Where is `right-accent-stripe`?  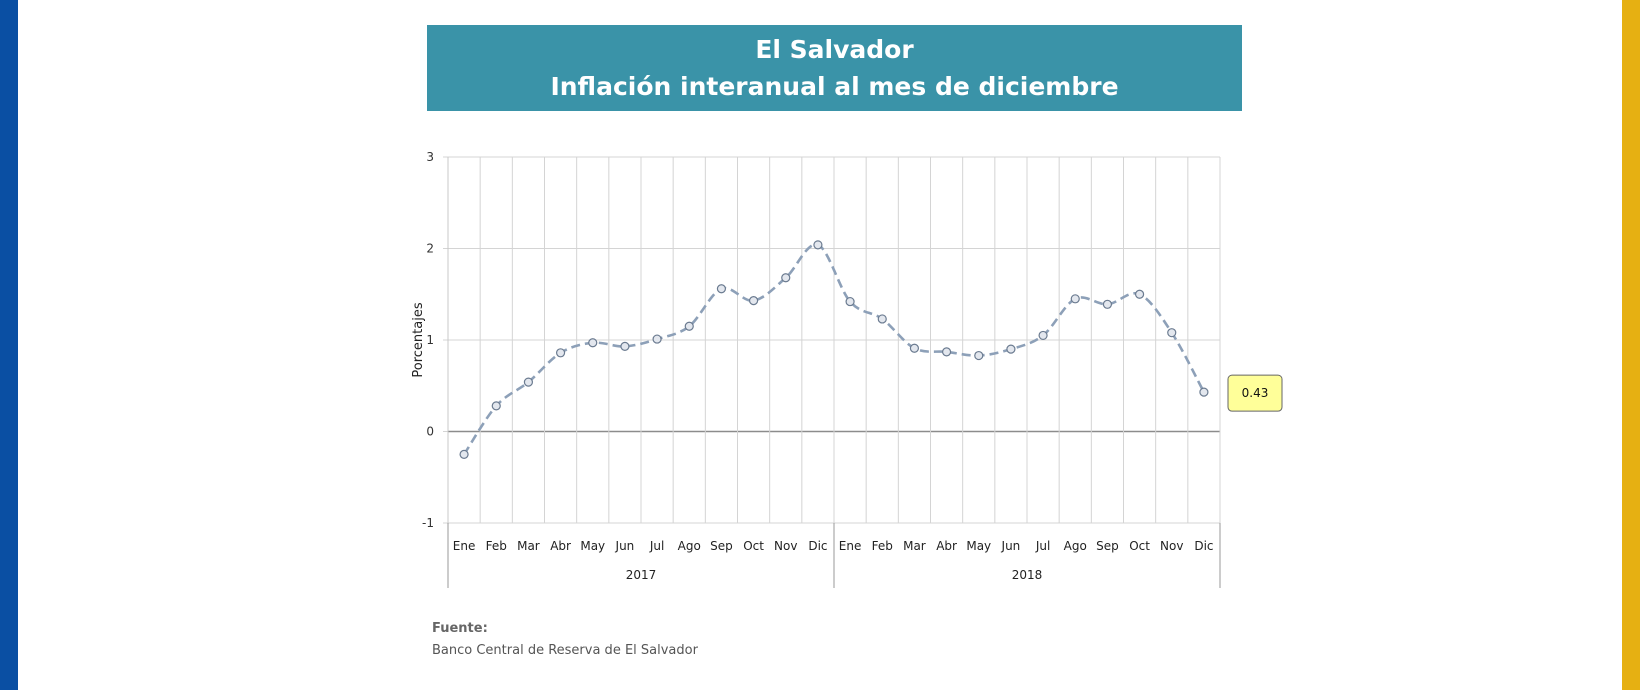
right-accent-stripe is located at coordinates (1631, 345).